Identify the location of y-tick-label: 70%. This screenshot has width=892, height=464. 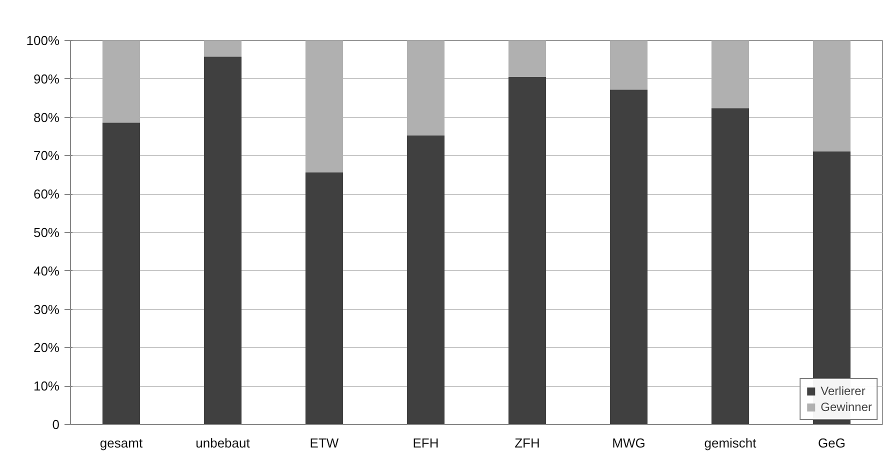
(46, 156).